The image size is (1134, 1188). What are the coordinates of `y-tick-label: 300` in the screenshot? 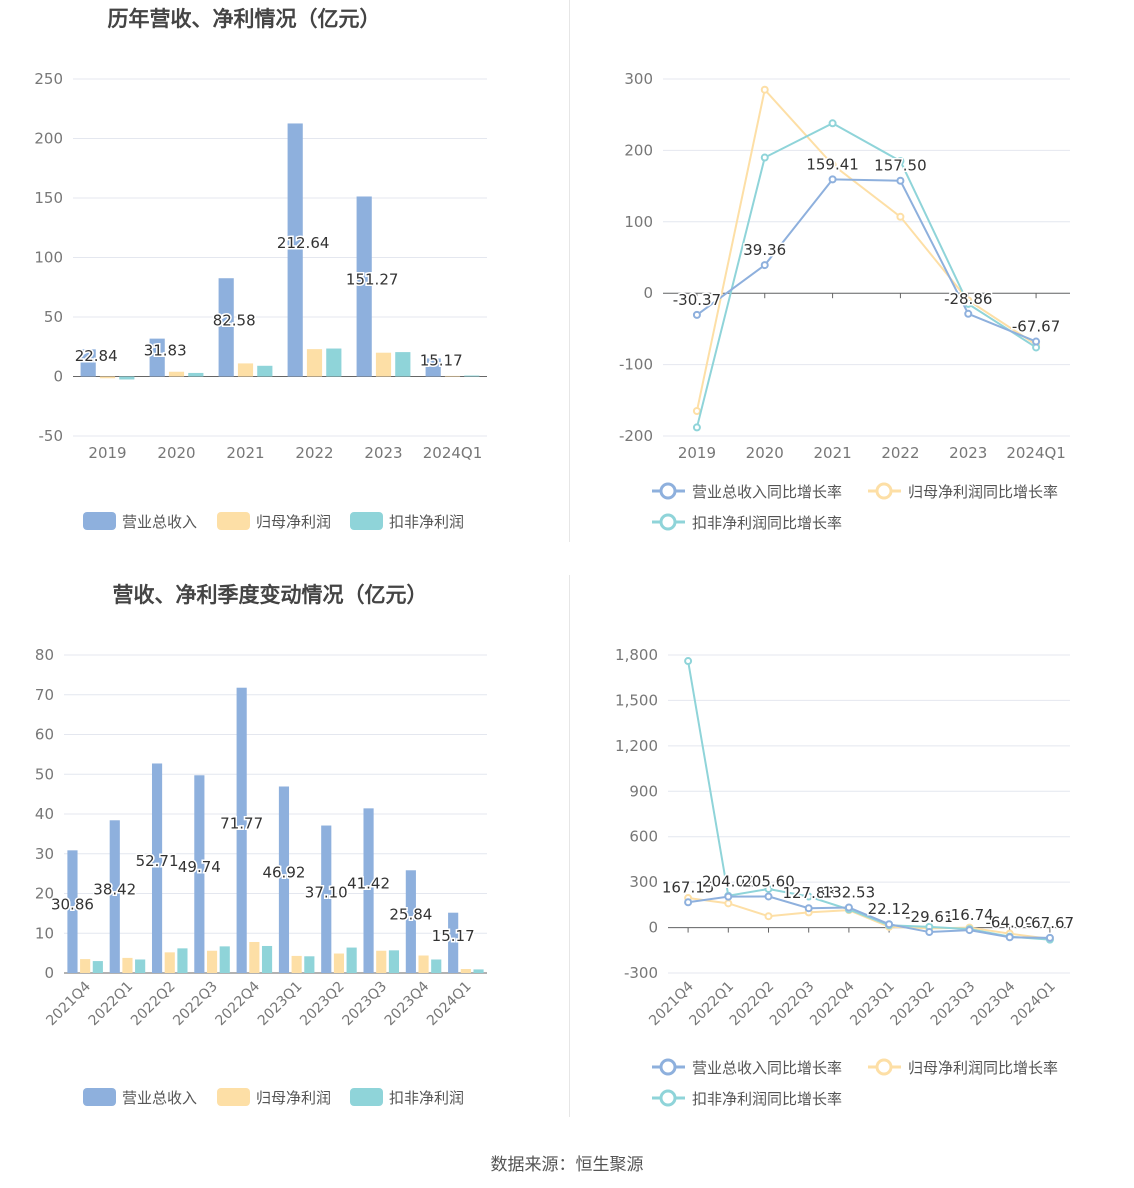 It's located at (643, 882).